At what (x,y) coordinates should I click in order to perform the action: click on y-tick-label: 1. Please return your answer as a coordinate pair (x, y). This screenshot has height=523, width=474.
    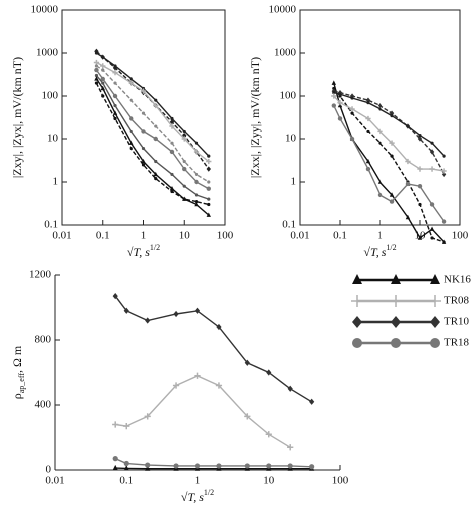
    Looking at the image, I should click on (56, 182).